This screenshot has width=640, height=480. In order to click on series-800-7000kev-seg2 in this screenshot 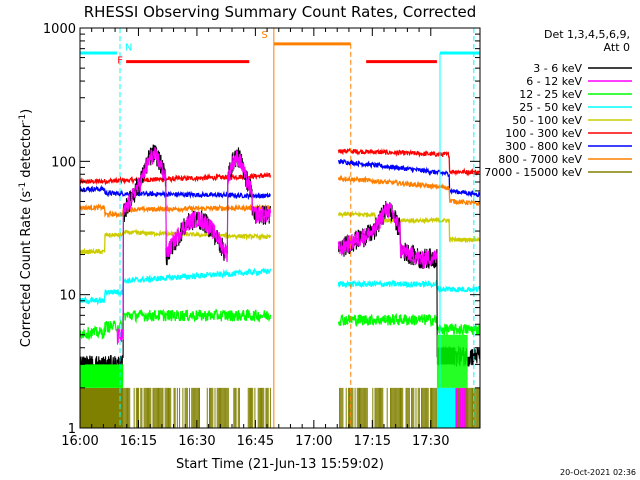, I will do `click(409, 190)`.